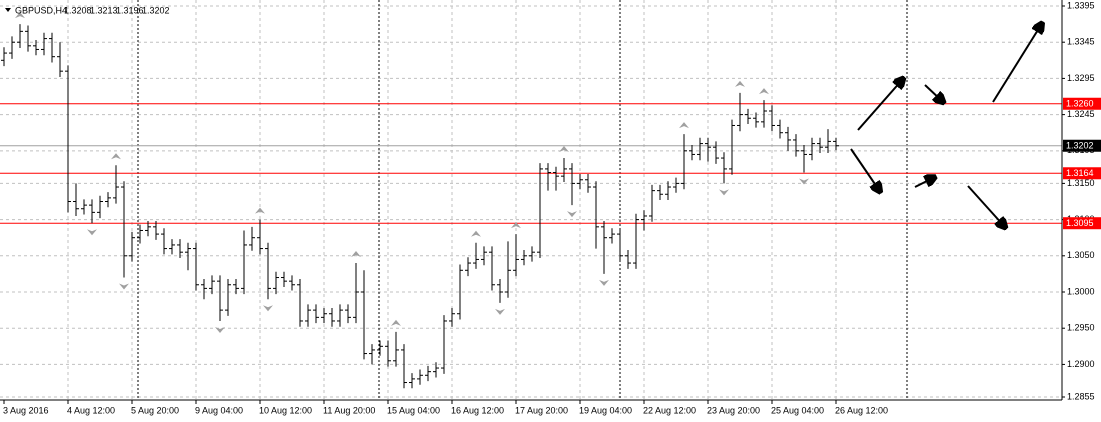 The image size is (1101, 422). Describe the element at coordinates (1081, 255) in the screenshot. I see `y-tick-label: 1.3050` at that location.